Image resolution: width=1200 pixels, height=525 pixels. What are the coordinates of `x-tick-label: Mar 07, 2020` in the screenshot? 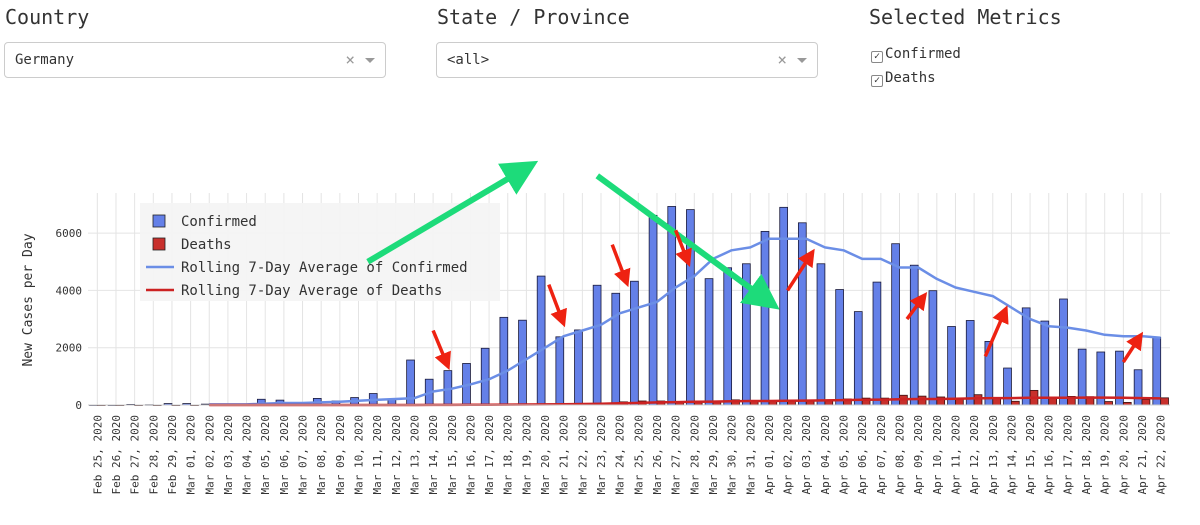 It's located at (303, 454).